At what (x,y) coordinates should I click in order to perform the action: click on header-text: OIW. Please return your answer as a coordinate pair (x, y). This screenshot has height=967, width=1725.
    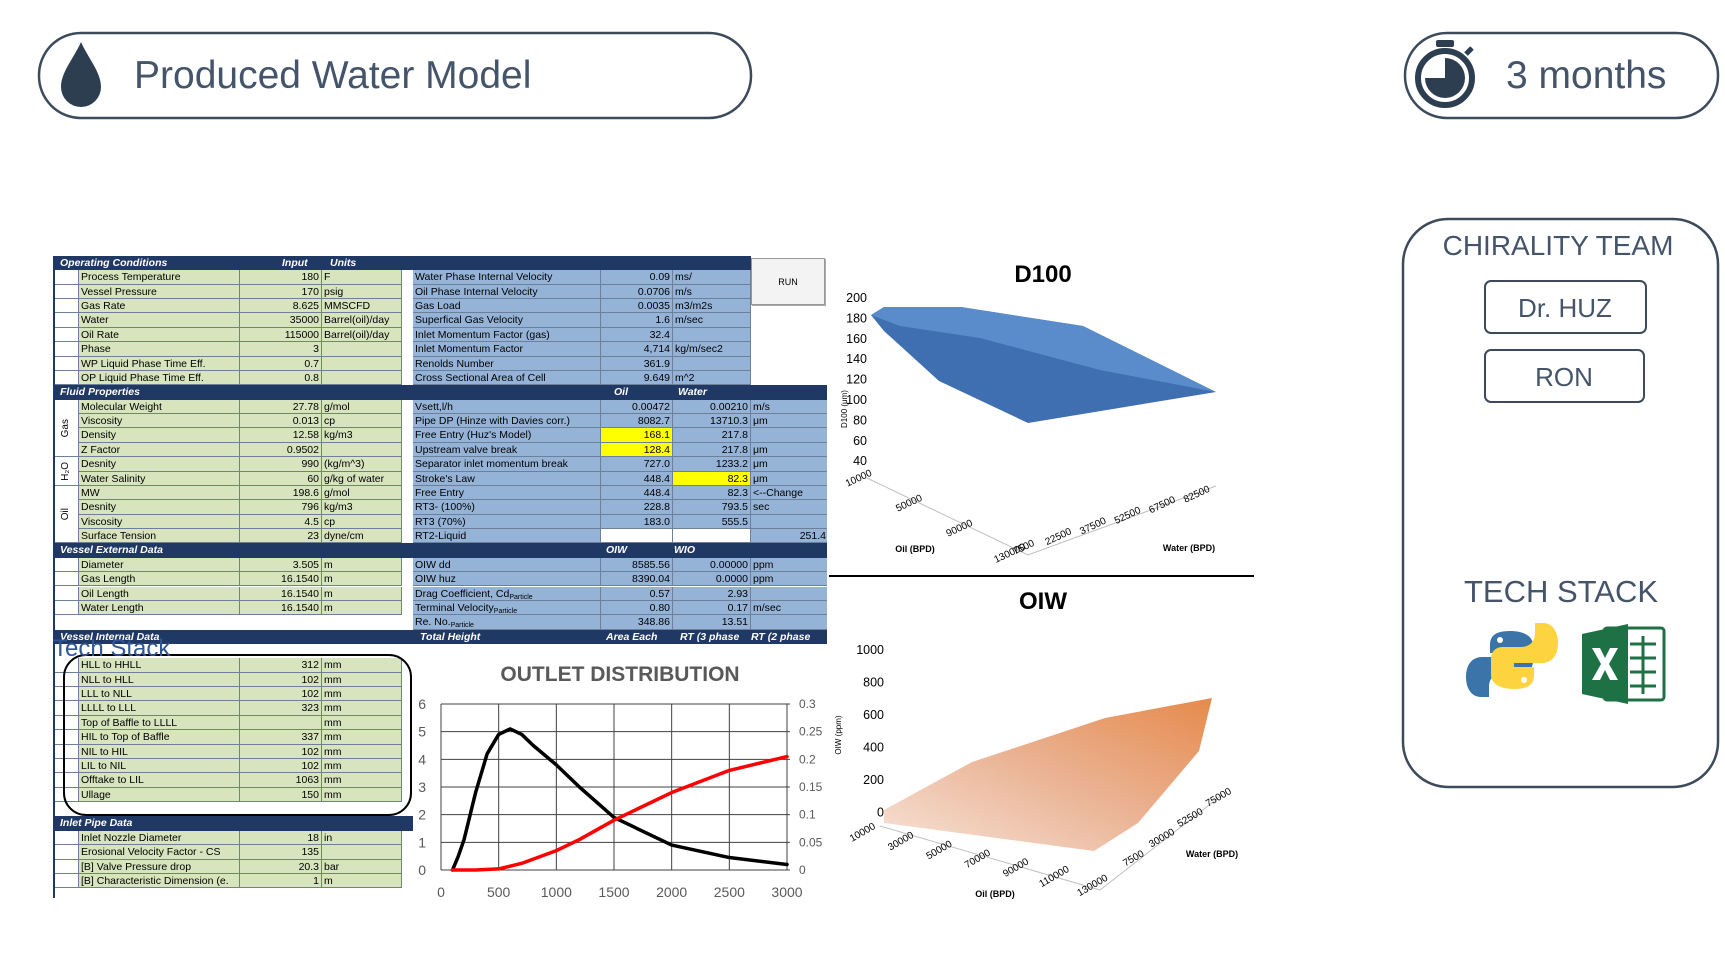
    Looking at the image, I should click on (616, 550).